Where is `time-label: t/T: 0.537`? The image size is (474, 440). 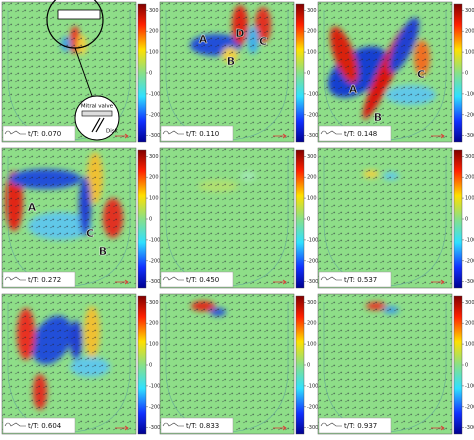 time-label: t/T: 0.537 is located at coordinates (360, 280).